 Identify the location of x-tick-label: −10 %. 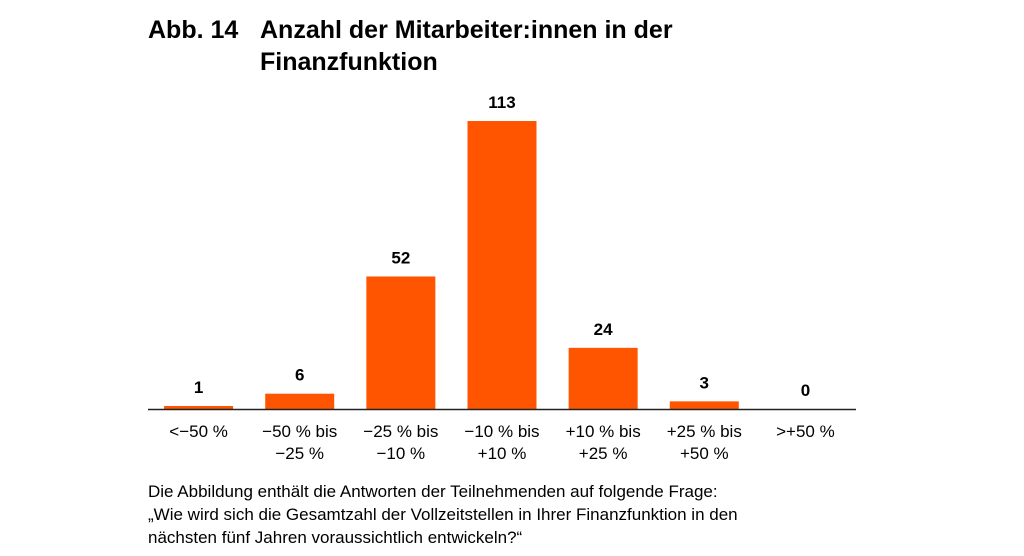
(401, 453).